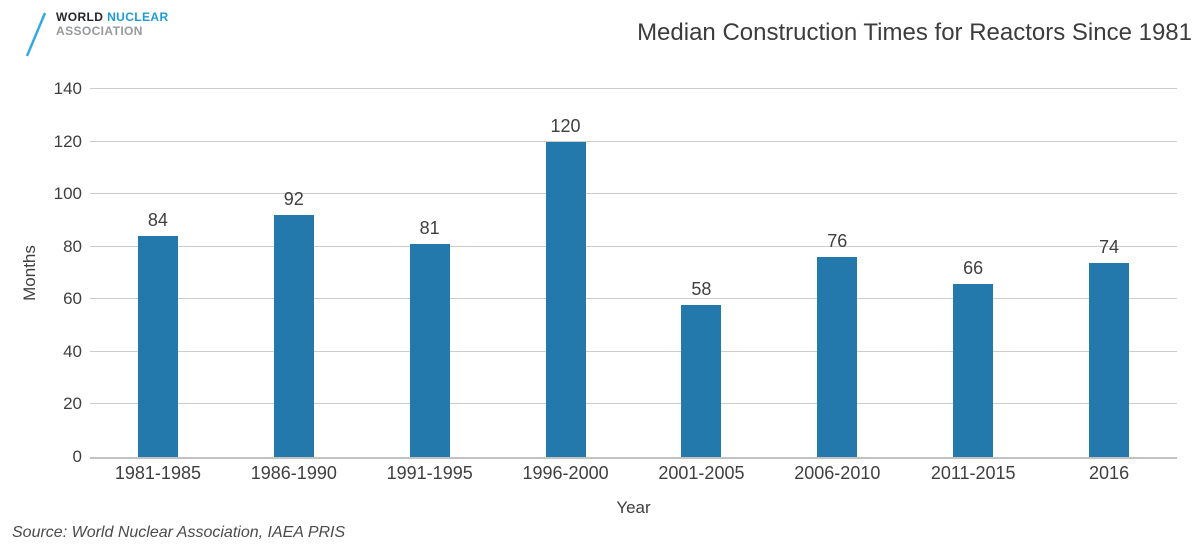 The width and height of the screenshot is (1200, 559). I want to click on bar-value-label: 120, so click(565, 125).